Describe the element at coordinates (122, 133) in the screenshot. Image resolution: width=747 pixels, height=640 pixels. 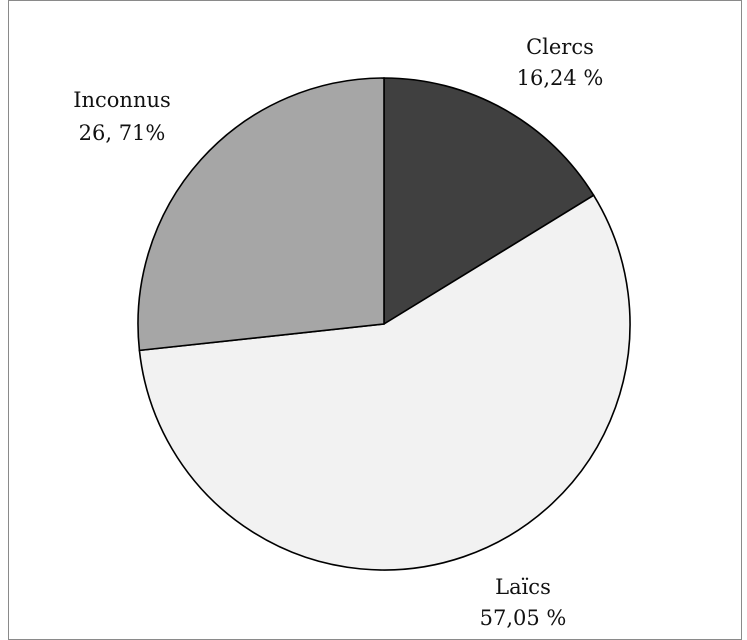
I see `label-inconnus-percent: 26, 71%` at that location.